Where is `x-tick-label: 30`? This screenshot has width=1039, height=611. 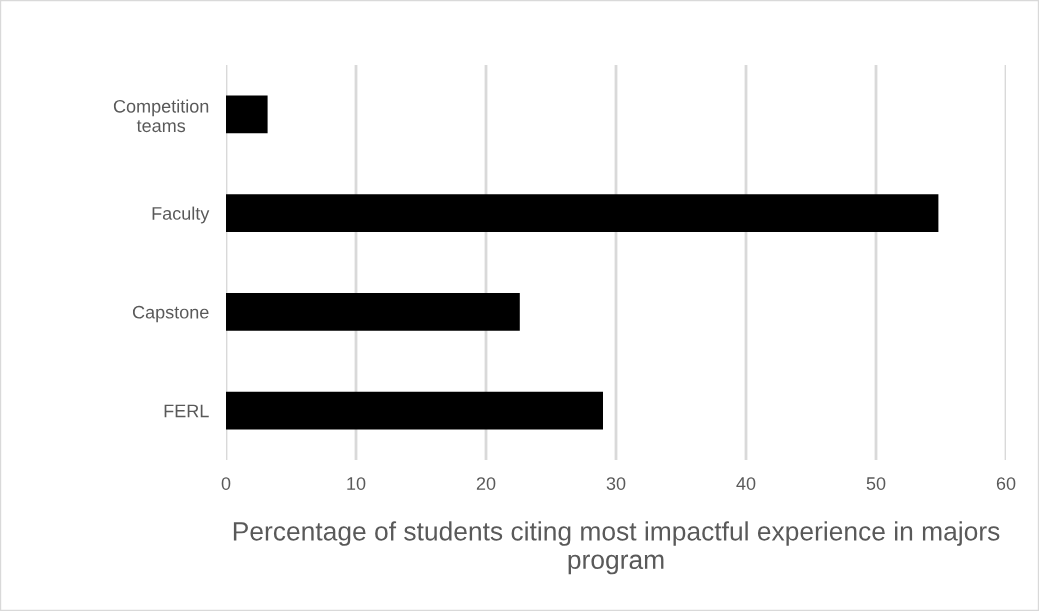 x-tick-label: 30 is located at coordinates (616, 483).